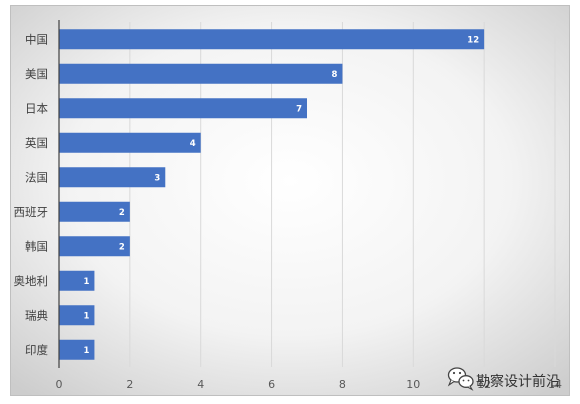 The height and width of the screenshot is (404, 580). Describe the element at coordinates (484, 384) in the screenshot. I see `x-tick-label: 12` at that location.